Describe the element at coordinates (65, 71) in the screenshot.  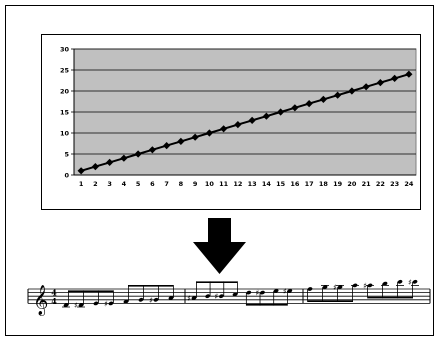
I see `y-tick-label: 25` at that location.